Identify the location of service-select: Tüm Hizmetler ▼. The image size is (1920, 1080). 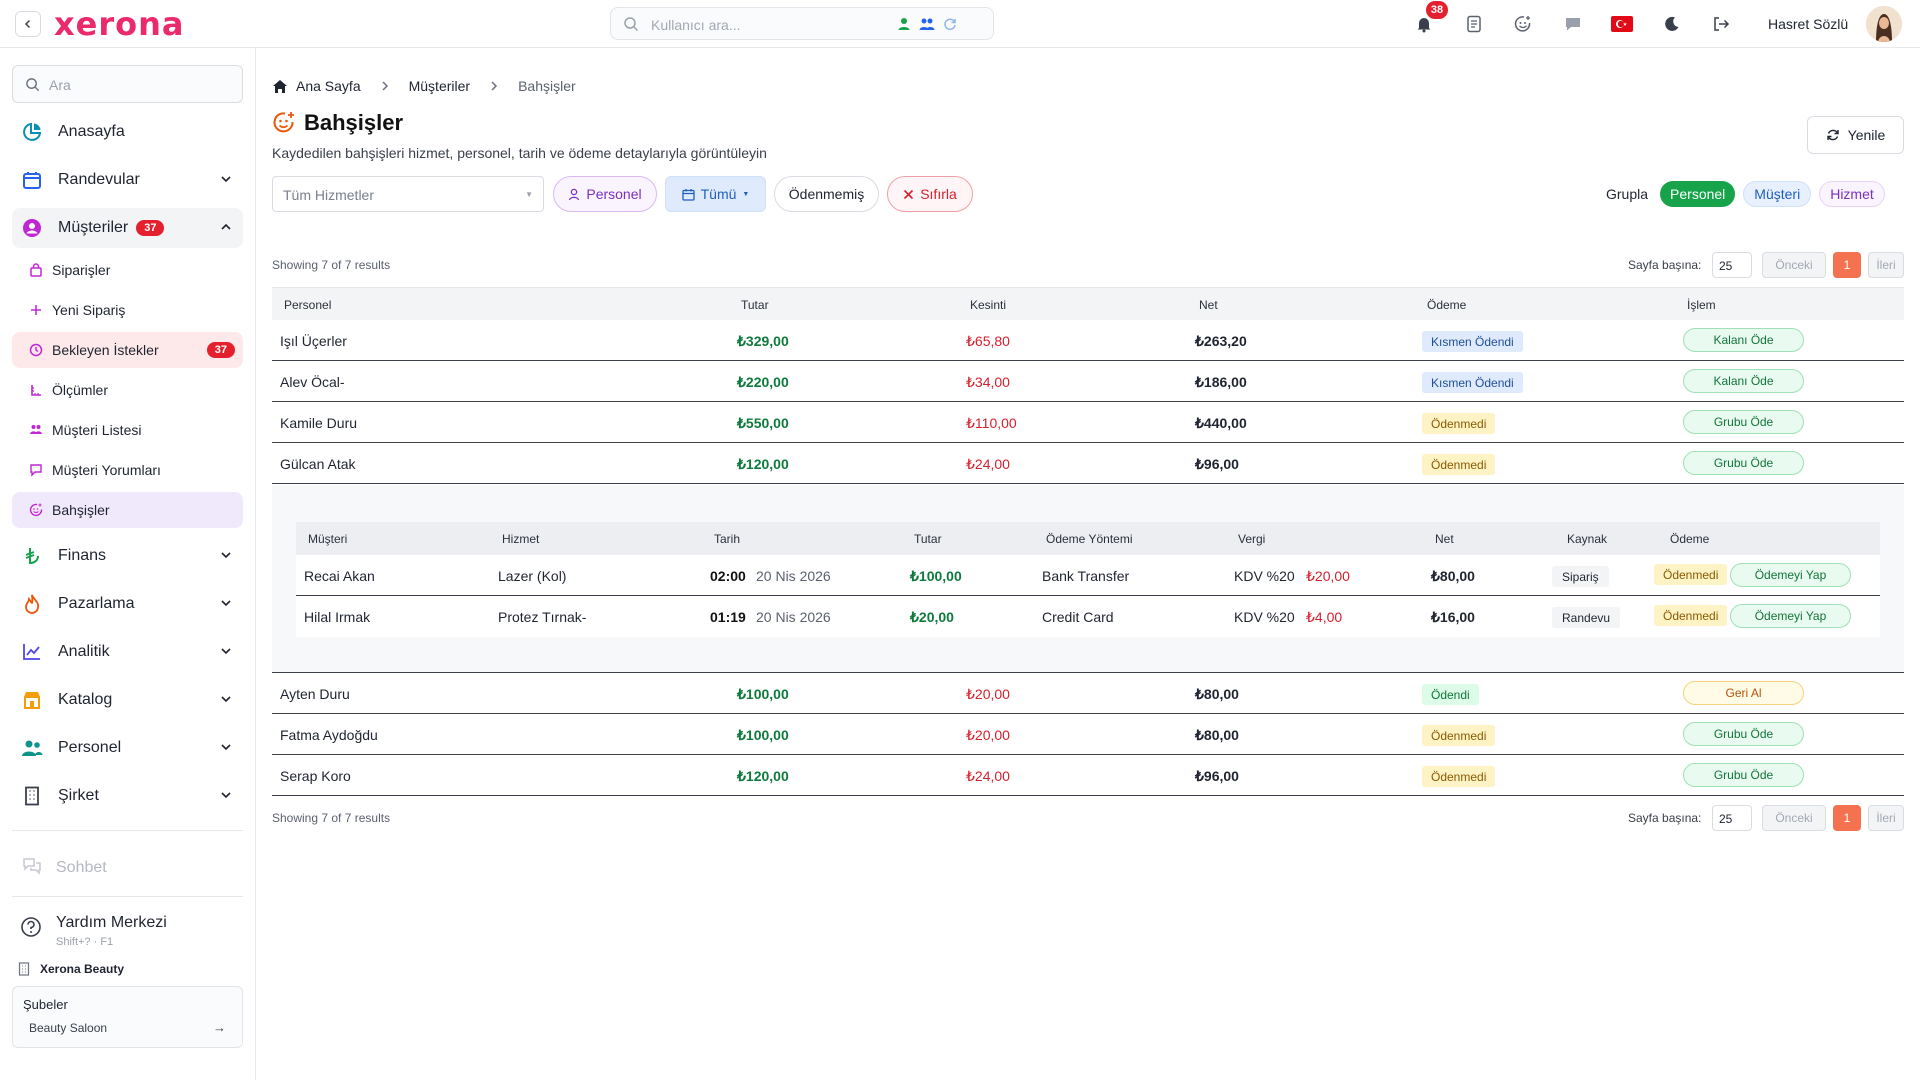
(408, 194).